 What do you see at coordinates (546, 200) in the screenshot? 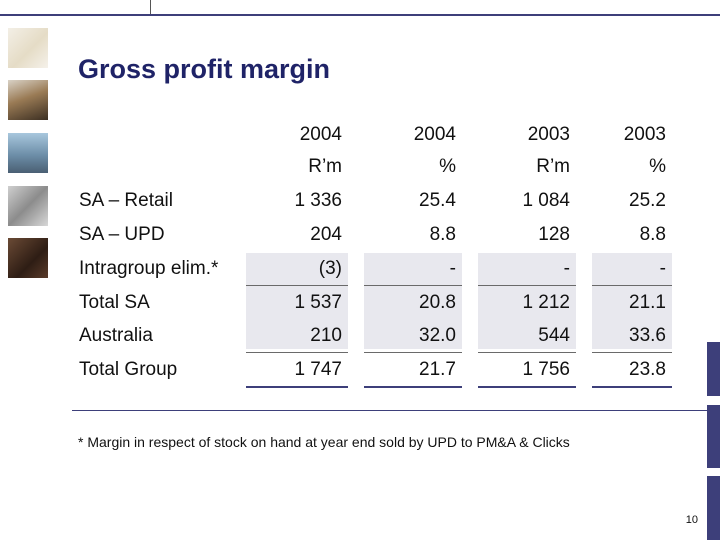
I see `table-cell: 1 084` at bounding box center [546, 200].